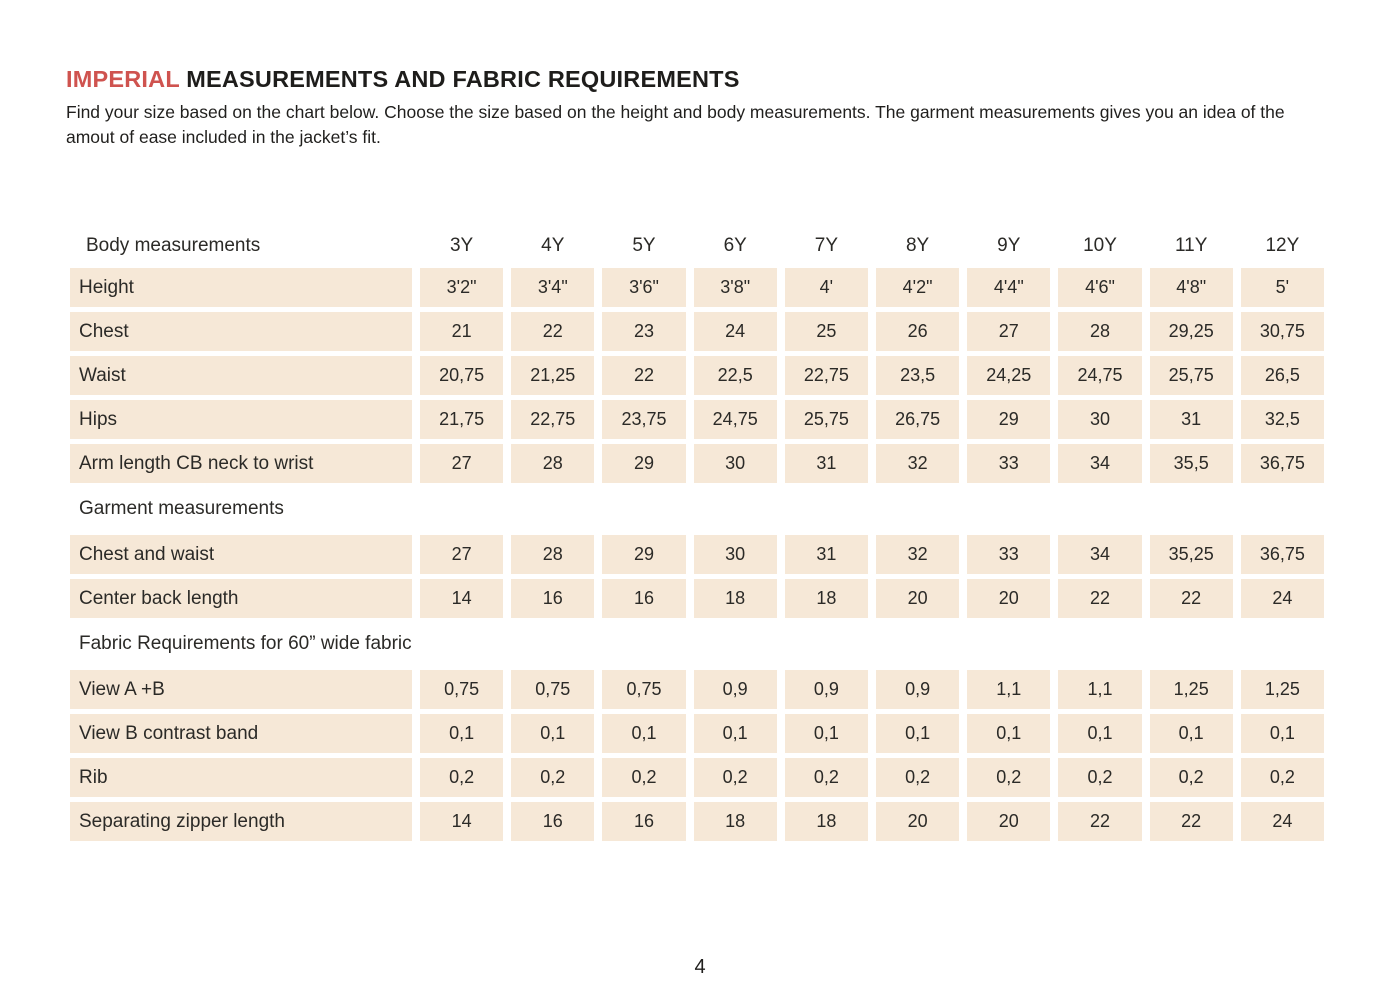 The width and height of the screenshot is (1400, 987). Describe the element at coordinates (697, 246) in the screenshot. I see `table-header-row: Body measurements 3Y 4Y 5Y 6Y 7Y 8Y 9Y 10Y 11Y 12Y` at that location.